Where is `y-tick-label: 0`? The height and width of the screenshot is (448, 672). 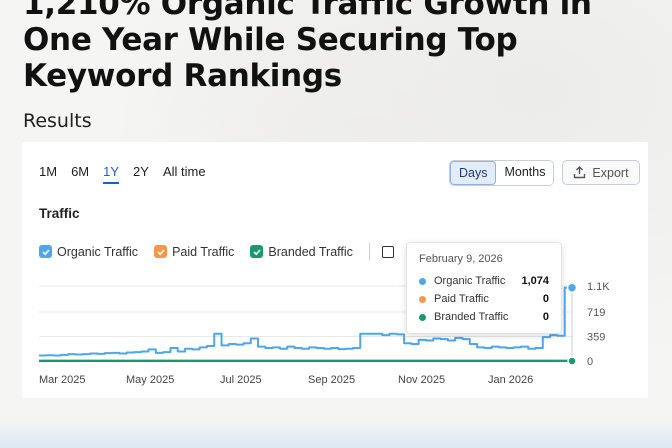
y-tick-label: 0 is located at coordinates (590, 362).